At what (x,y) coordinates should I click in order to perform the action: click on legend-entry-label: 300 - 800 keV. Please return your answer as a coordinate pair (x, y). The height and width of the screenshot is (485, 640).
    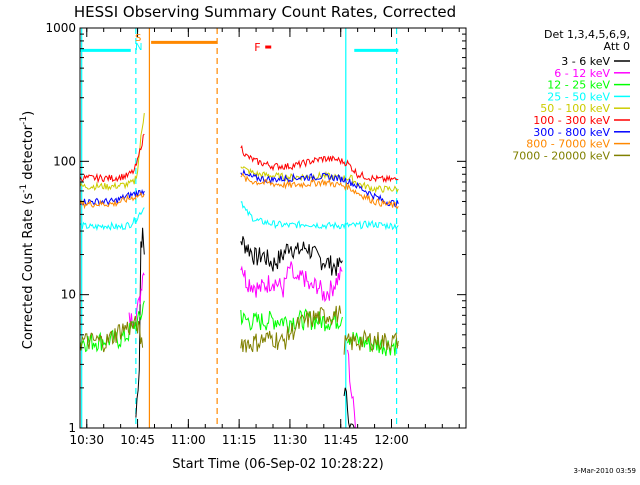
    Looking at the image, I should click on (571, 132).